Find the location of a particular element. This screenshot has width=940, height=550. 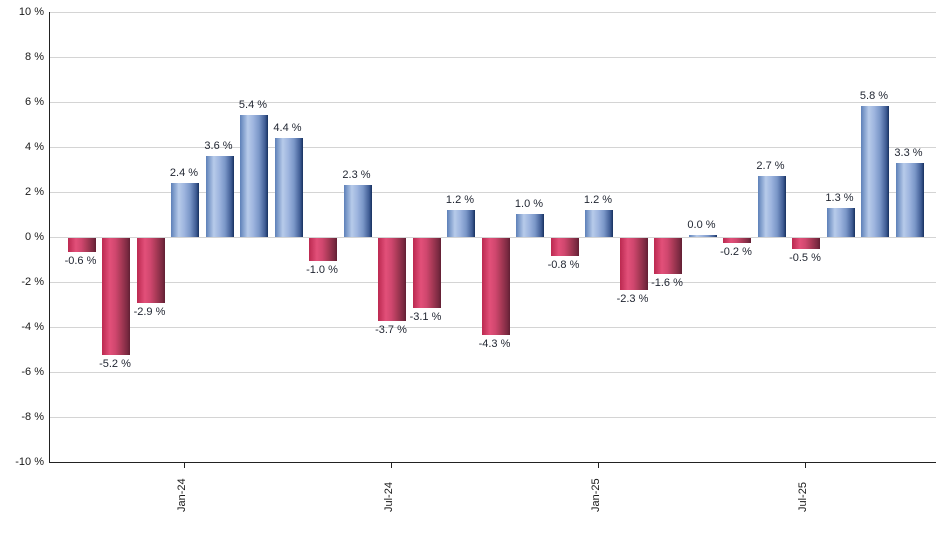

y-axis-label: 8 % is located at coordinates (34, 57).